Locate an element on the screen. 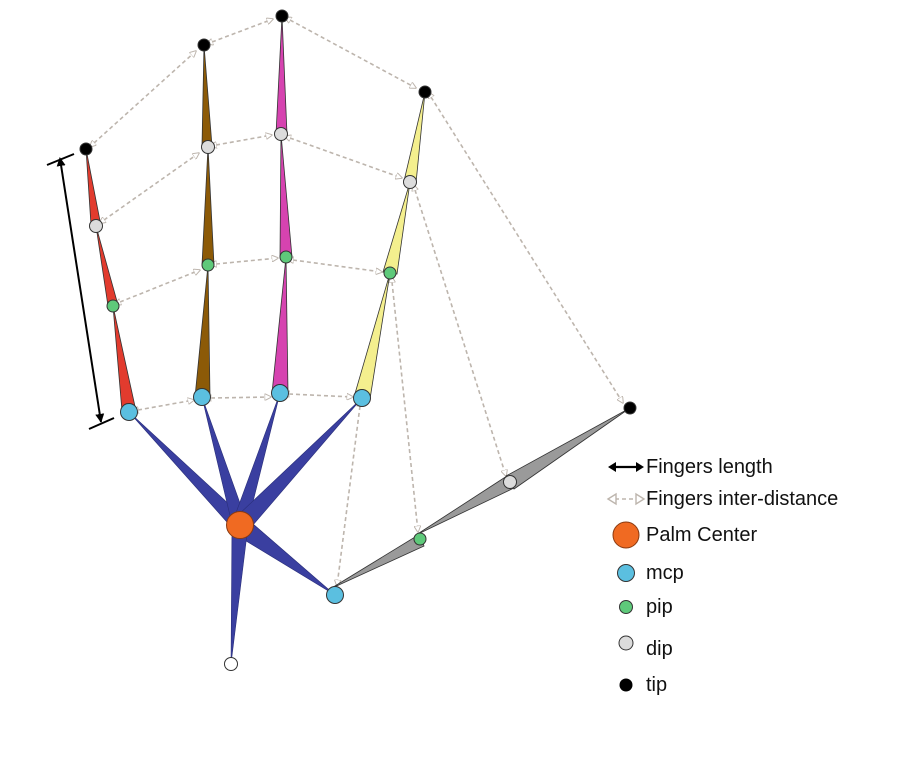 This screenshot has height=762, width=902. finger-bone-ring-middle is located at coordinates (286, 195).